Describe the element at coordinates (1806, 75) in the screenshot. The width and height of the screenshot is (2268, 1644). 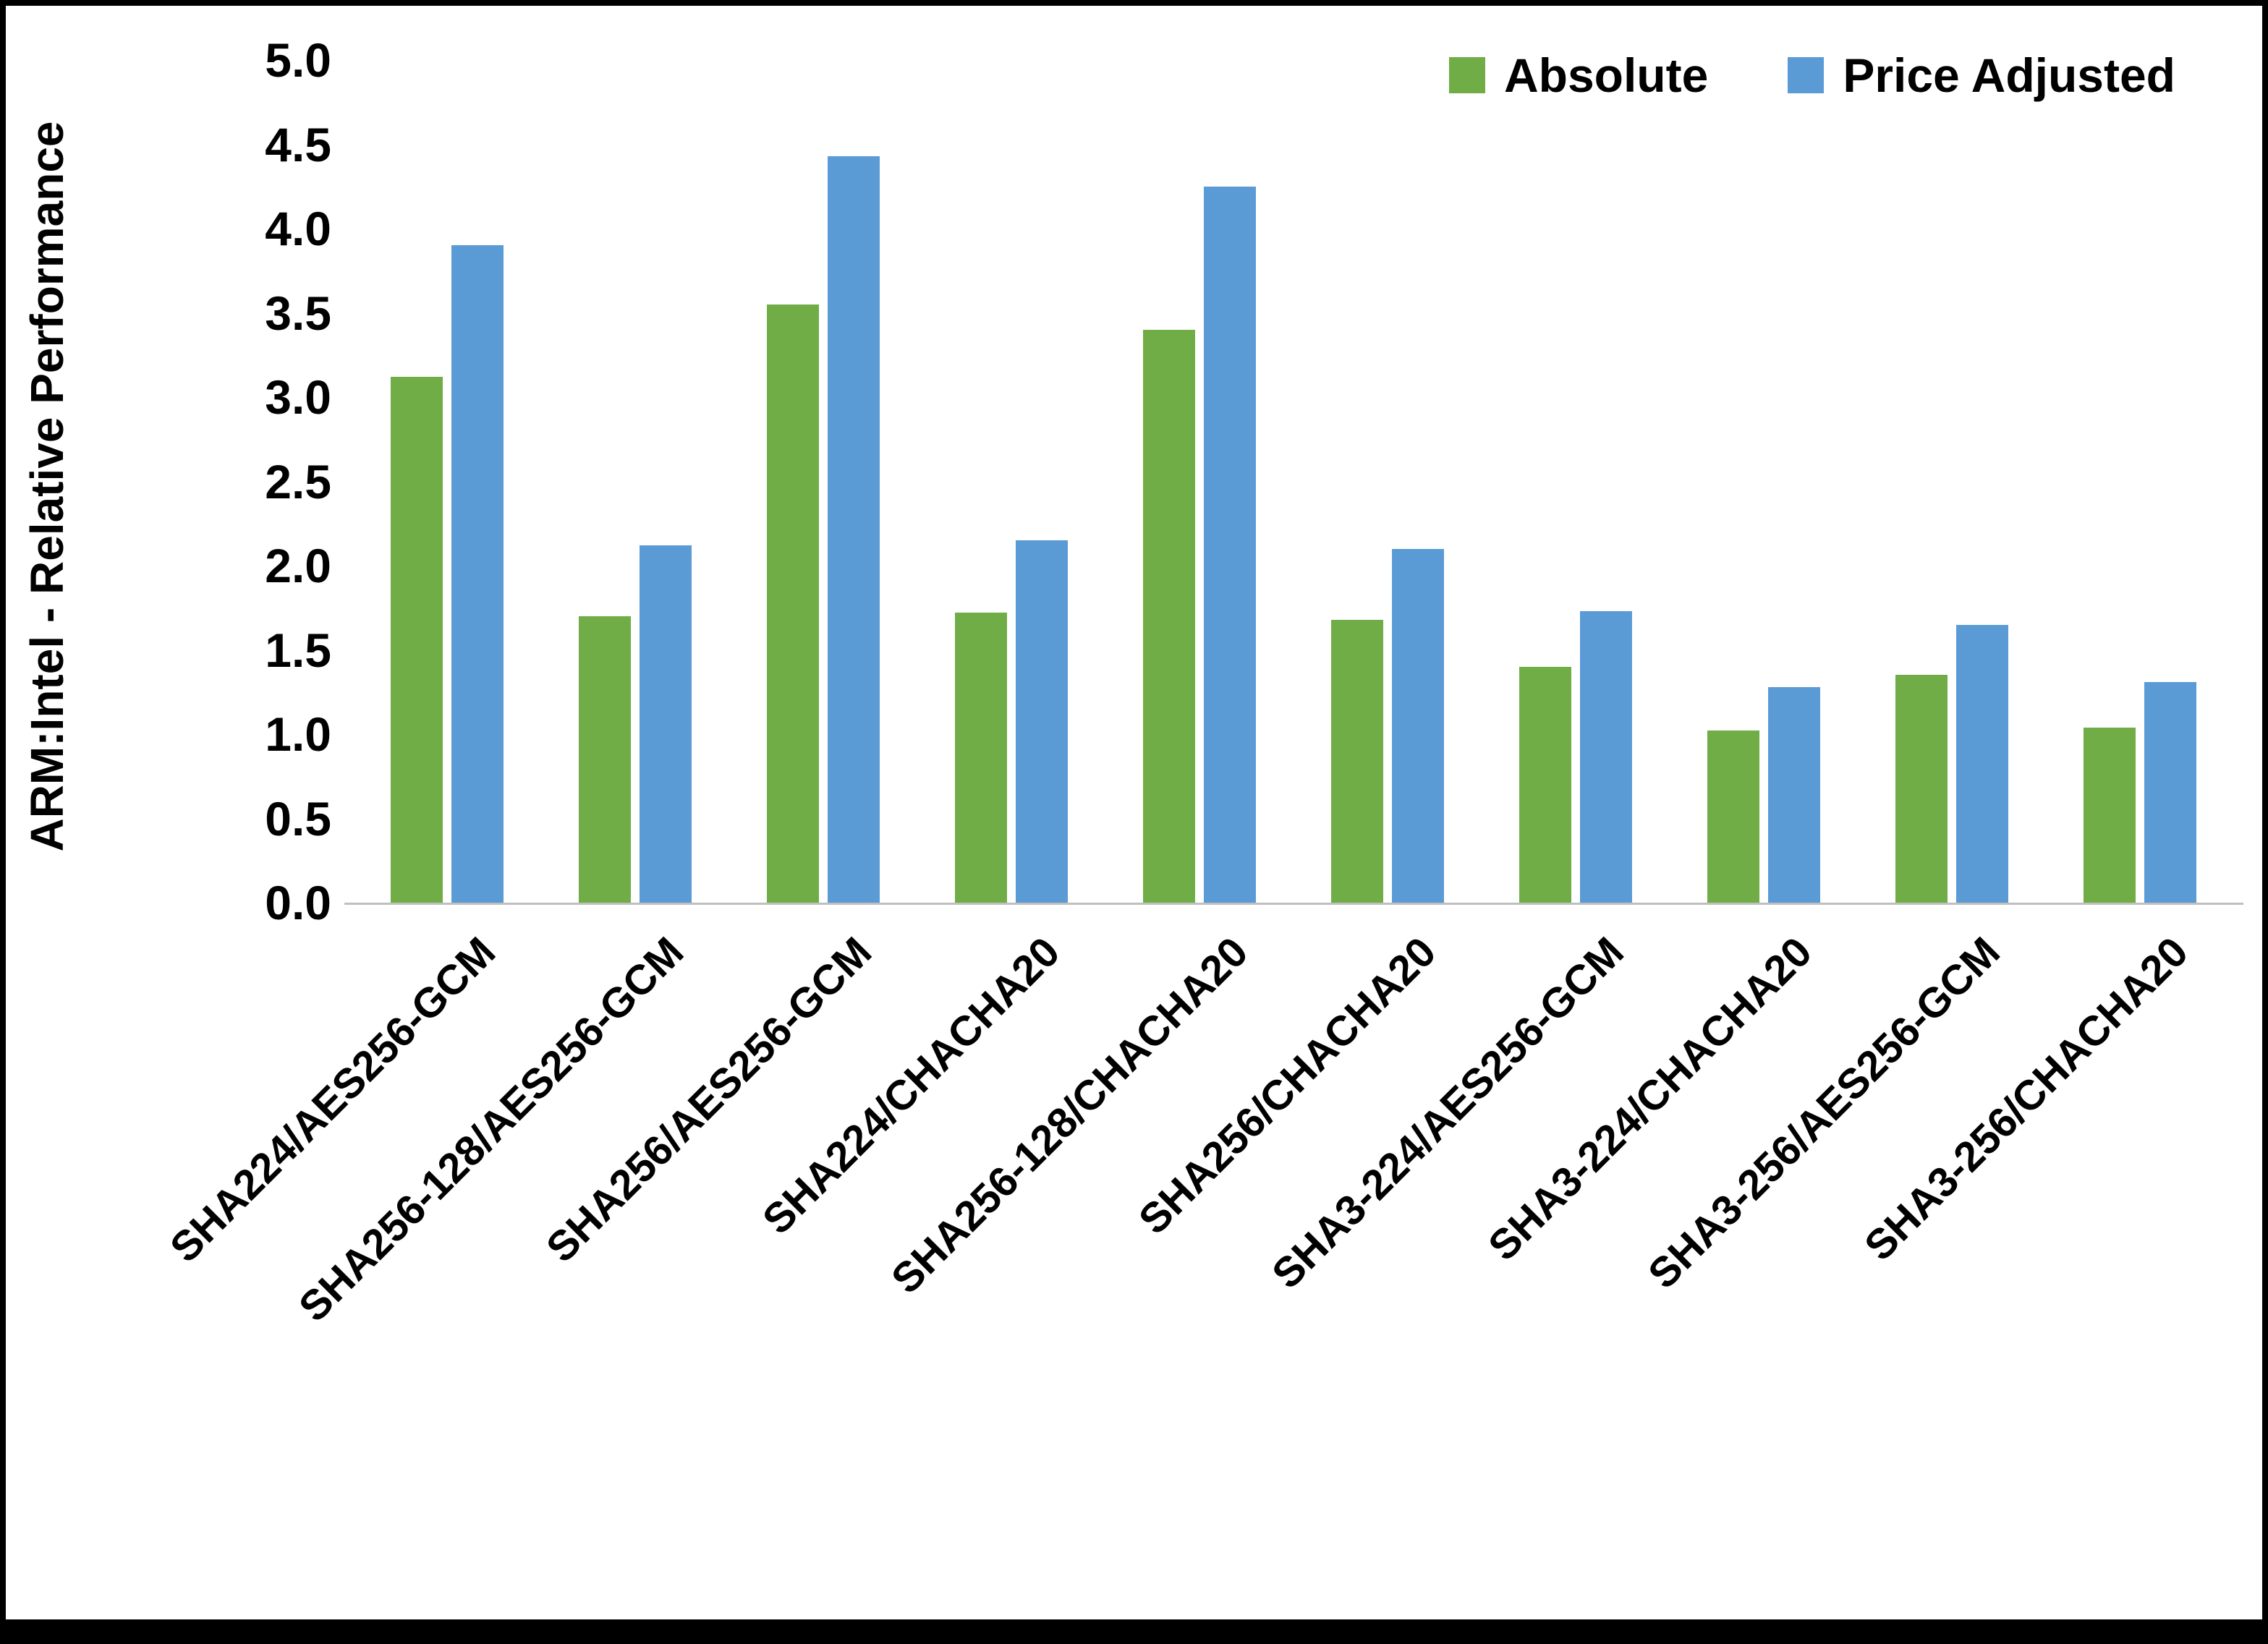
I see `legend-swatch-price-adjusted` at that location.